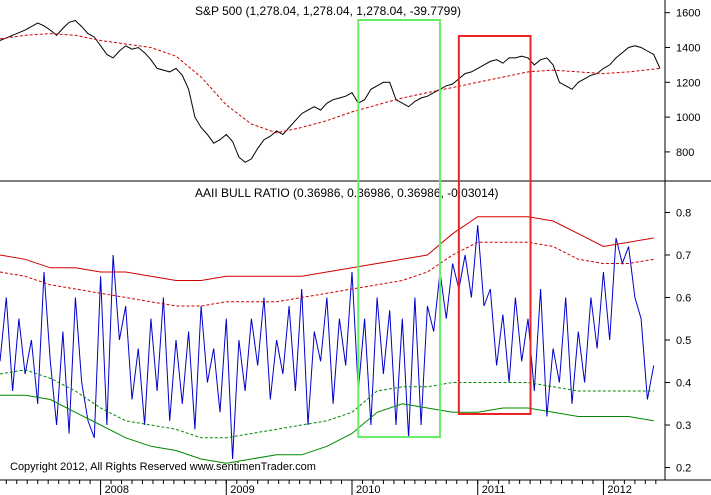 The width and height of the screenshot is (711, 495). I want to click on aaii-y-tick-label: 0.3, so click(683, 426).